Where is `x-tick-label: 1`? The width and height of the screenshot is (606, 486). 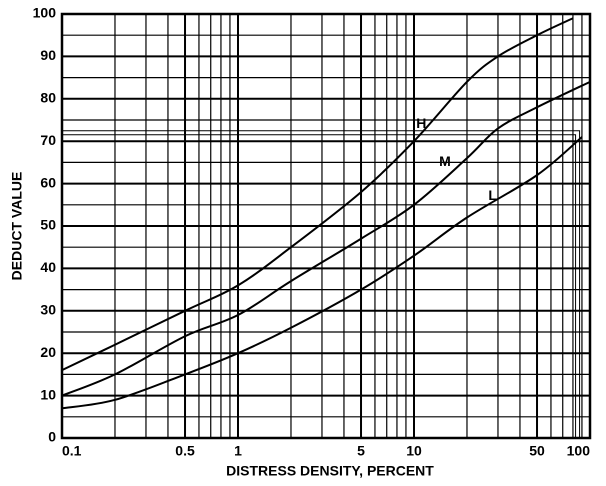 x-tick-label: 1 is located at coordinates (238, 451).